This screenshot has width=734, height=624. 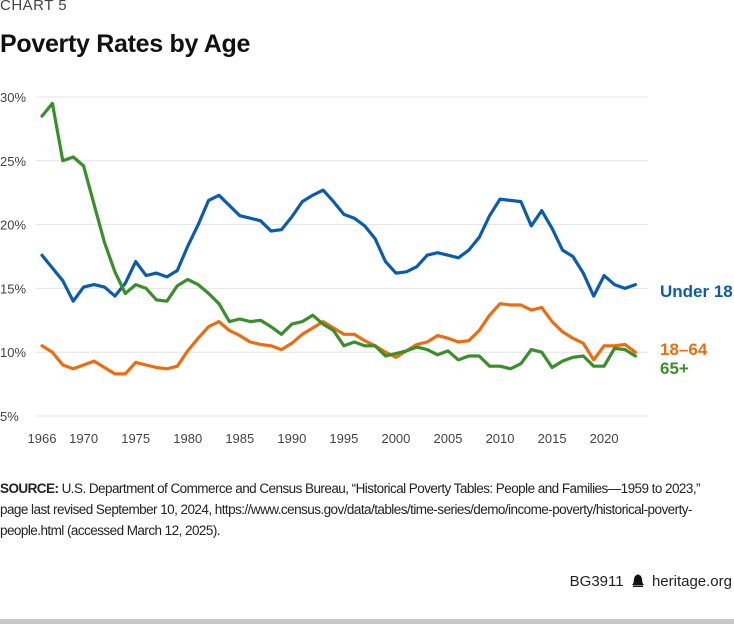 I want to click on y-tick-label: 15%, so click(x=13, y=288).